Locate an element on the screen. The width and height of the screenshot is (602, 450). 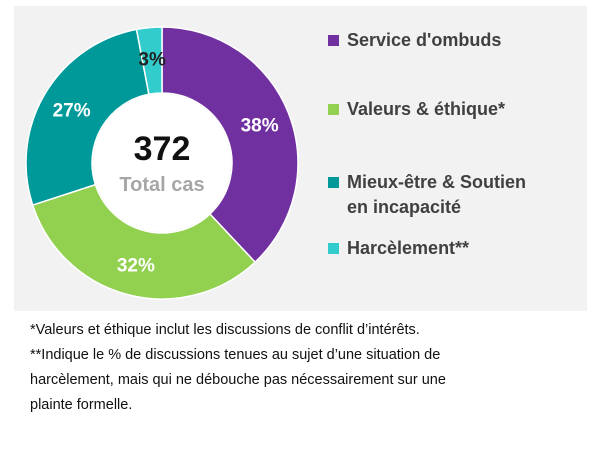
total-count-value: 372 is located at coordinates (162, 149).